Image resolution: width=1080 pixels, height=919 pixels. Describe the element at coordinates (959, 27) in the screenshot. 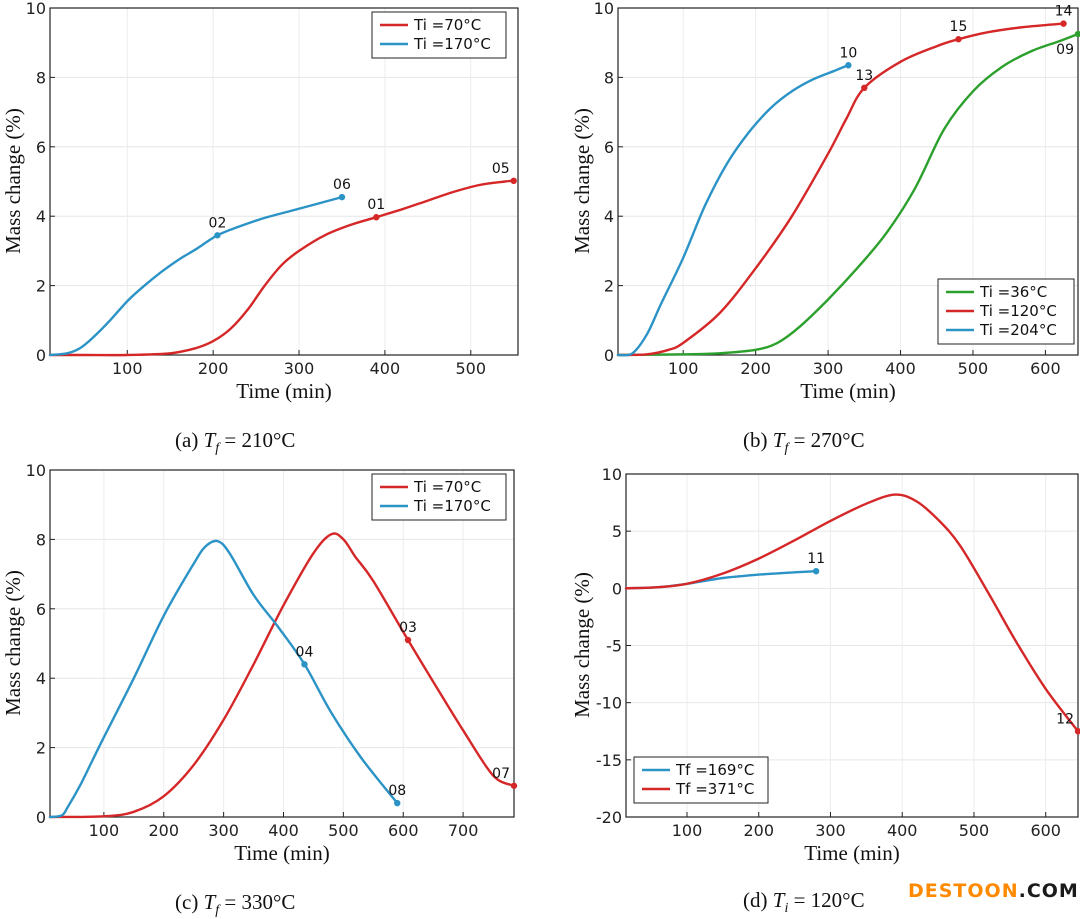

I see `run-label: 15` at that location.